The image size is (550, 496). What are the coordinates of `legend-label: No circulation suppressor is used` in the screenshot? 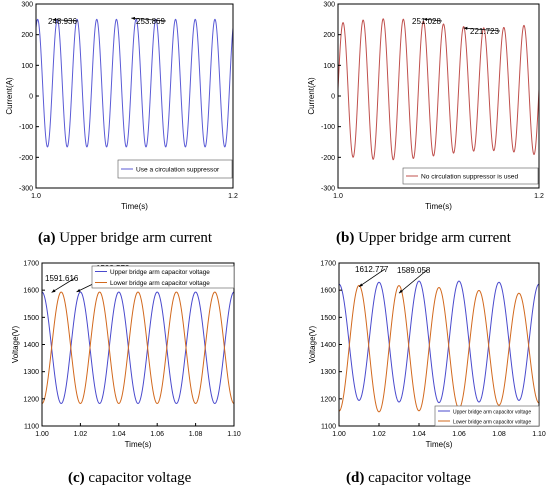 It's located at (469, 176).